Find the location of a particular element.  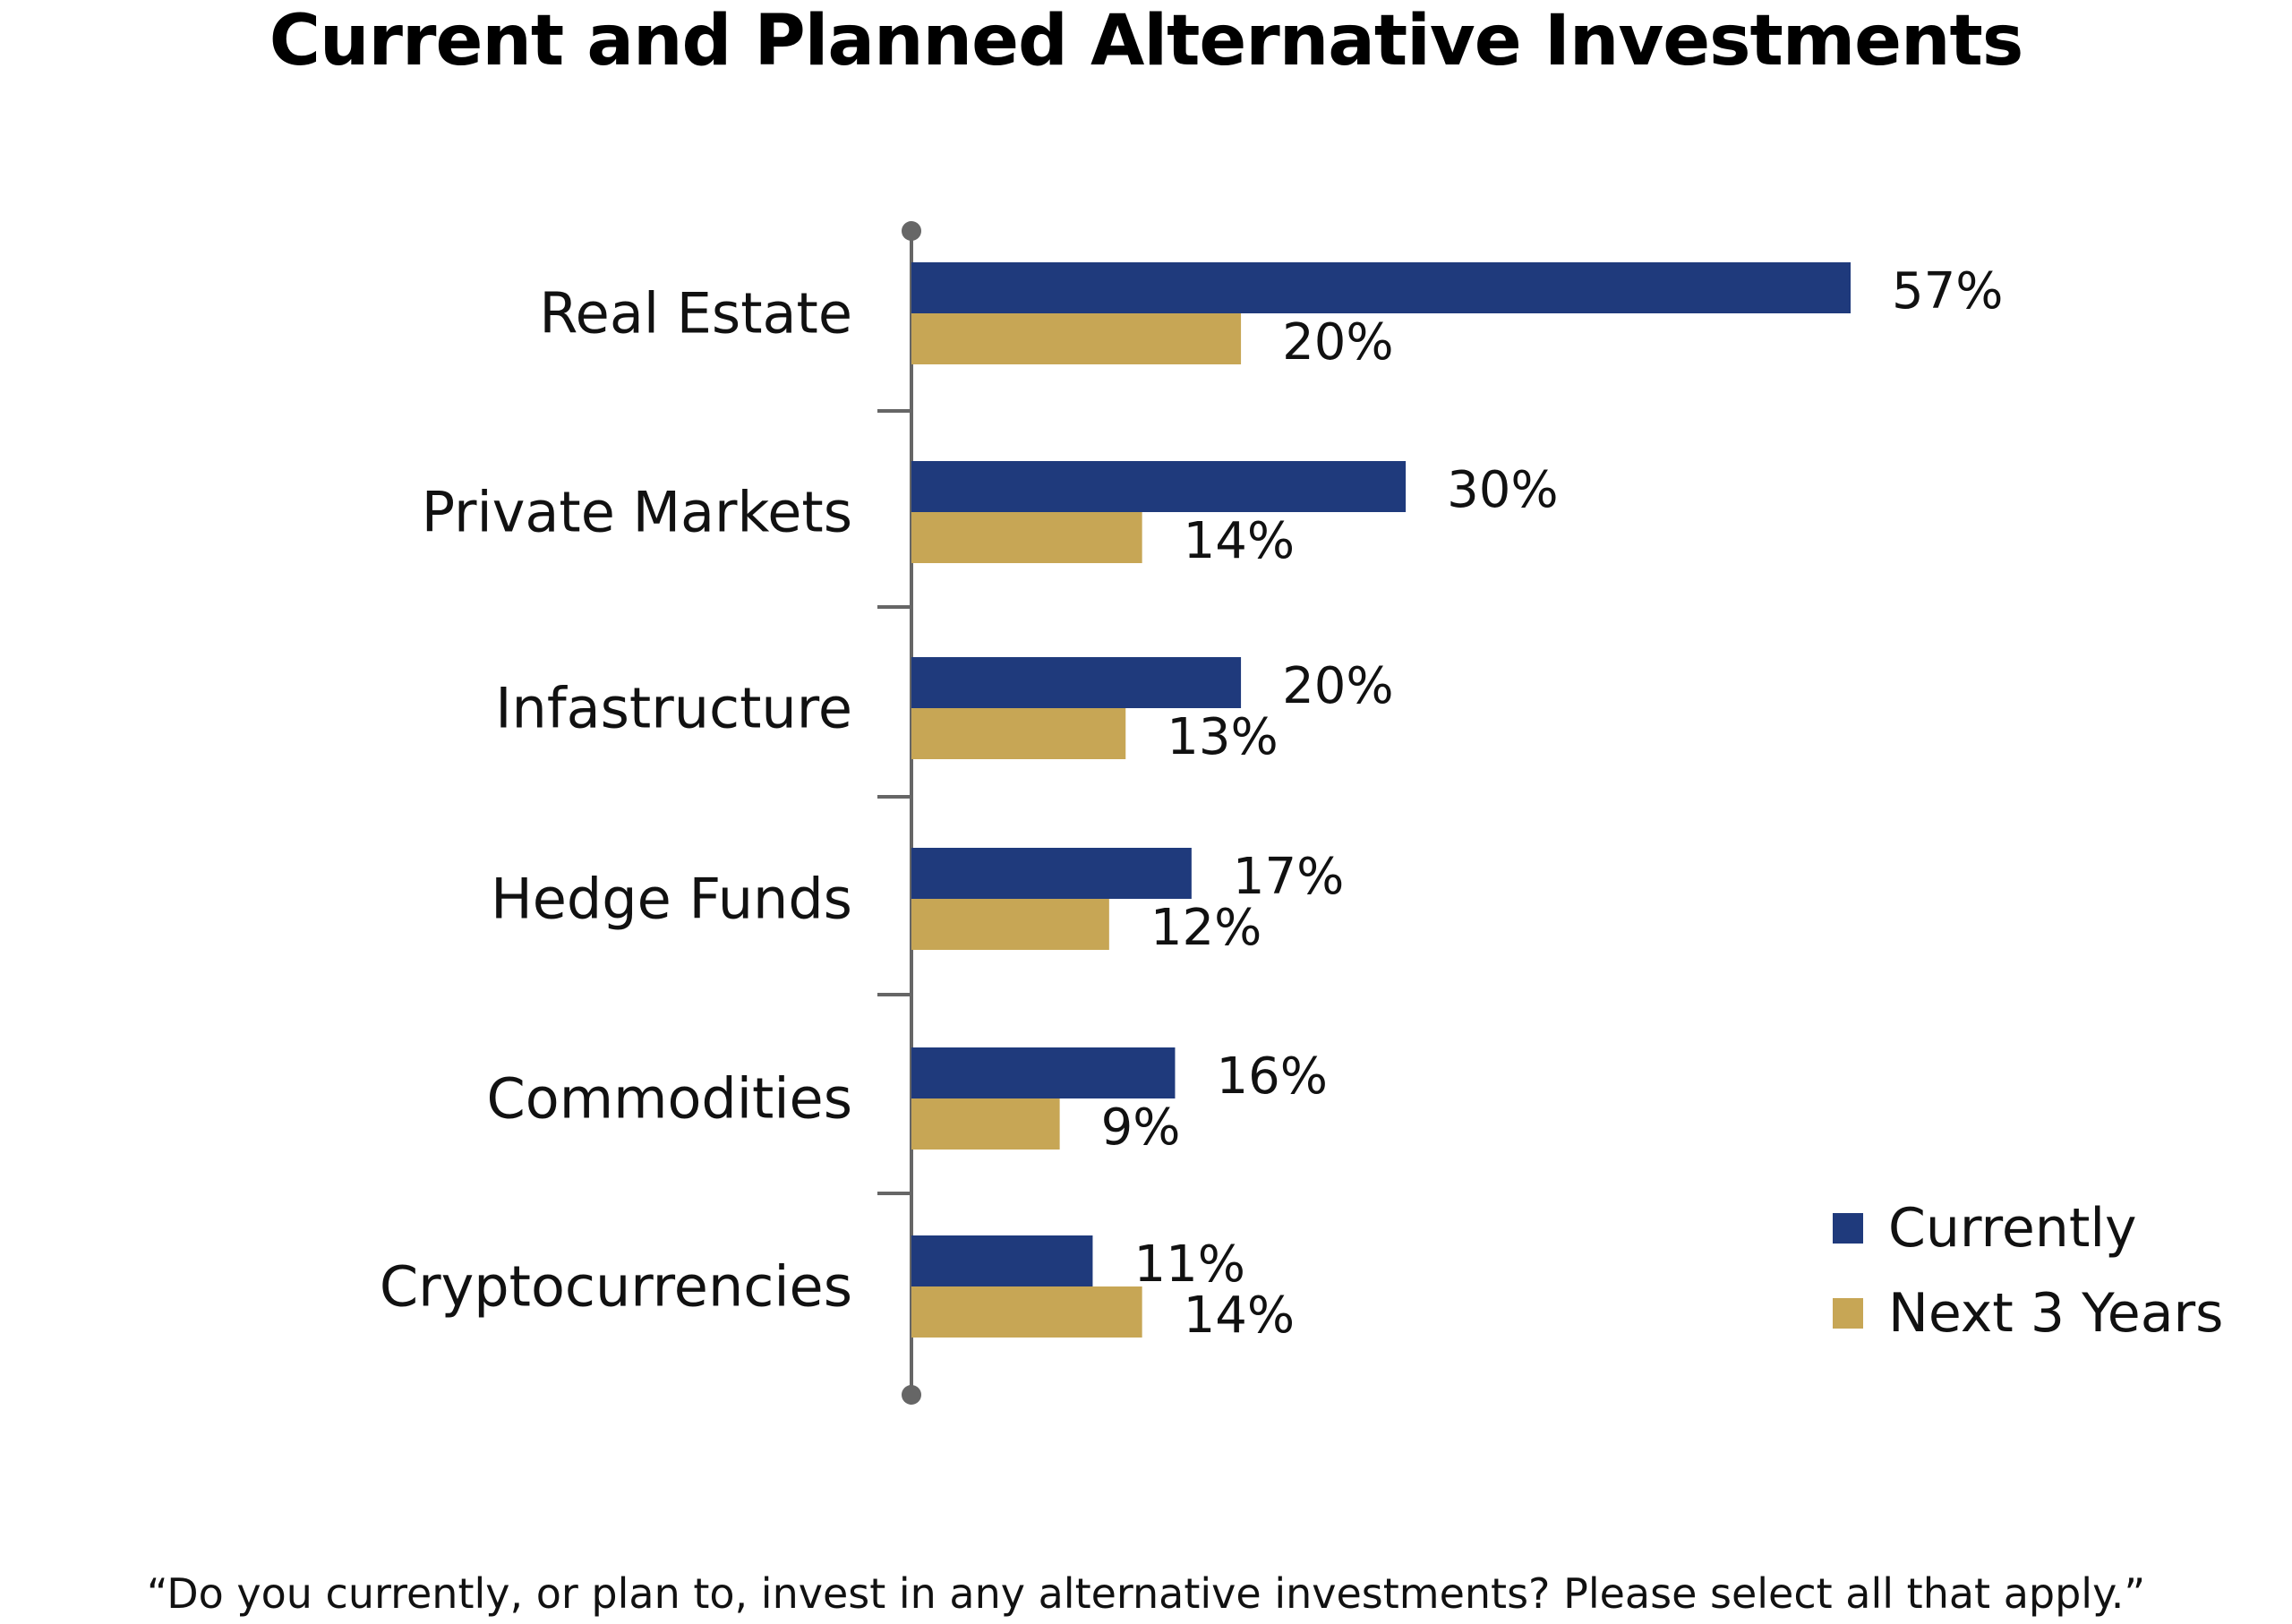

category-label: Hedge Funds is located at coordinates (671, 899).